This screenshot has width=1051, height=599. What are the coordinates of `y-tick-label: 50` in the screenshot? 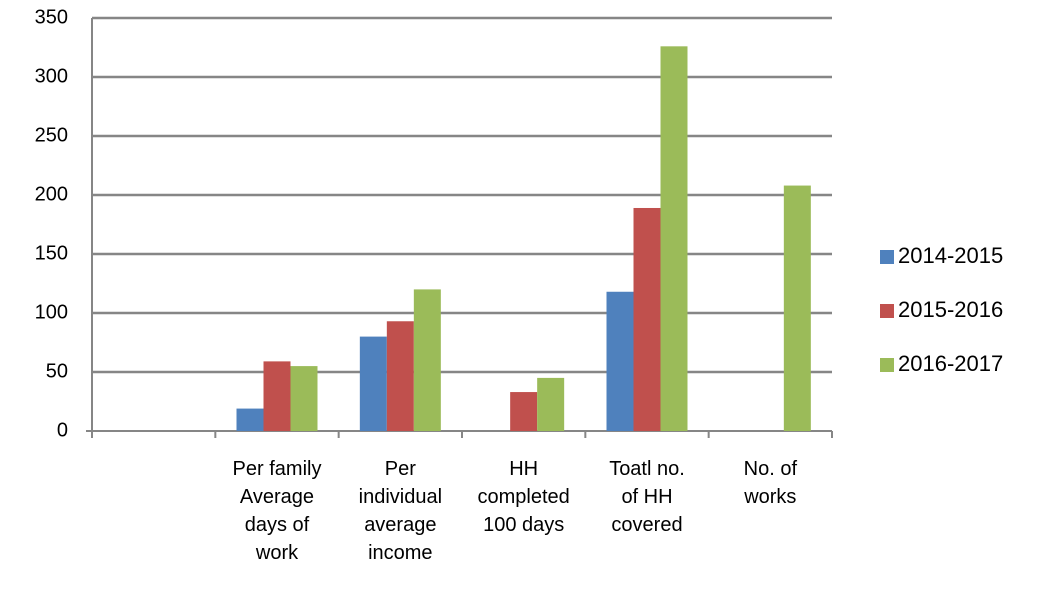 It's located at (57, 371).